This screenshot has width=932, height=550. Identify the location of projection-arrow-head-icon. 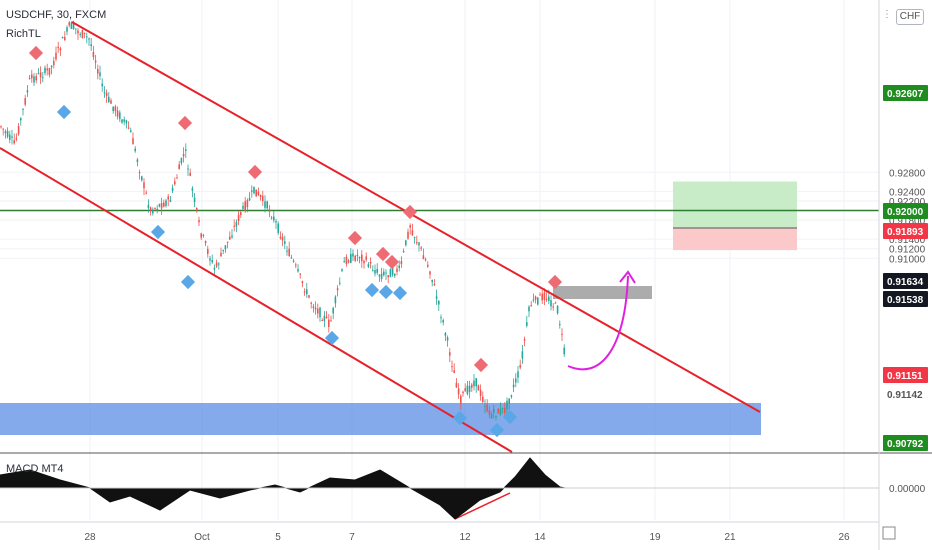
(627, 277).